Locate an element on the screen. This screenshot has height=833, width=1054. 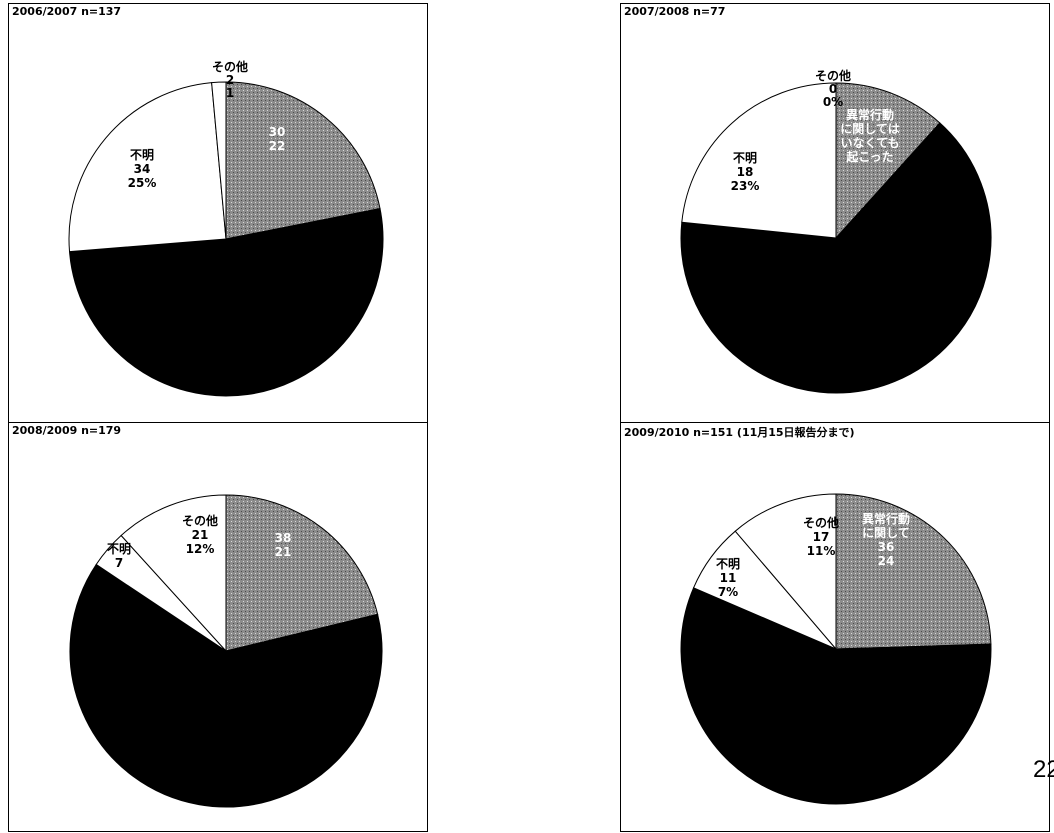
chart-title: 2008/2009 n=179 is located at coordinates (67, 430).